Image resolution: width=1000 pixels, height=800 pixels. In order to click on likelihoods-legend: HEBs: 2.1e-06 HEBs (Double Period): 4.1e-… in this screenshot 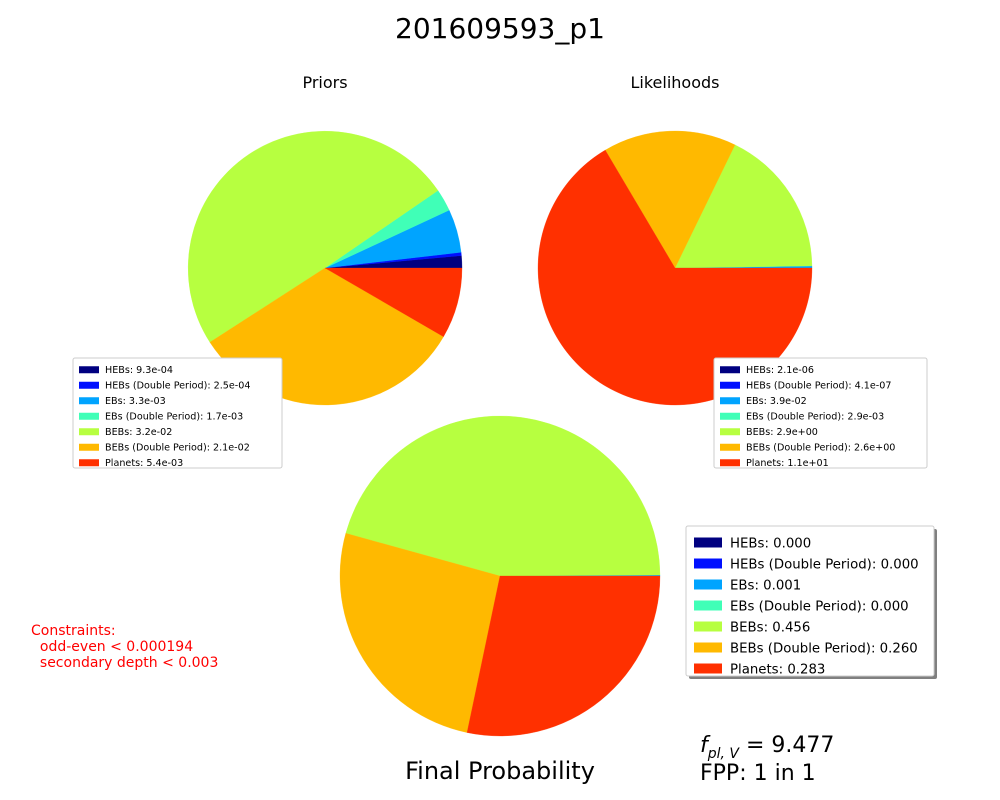, I will do `click(820, 413)`.